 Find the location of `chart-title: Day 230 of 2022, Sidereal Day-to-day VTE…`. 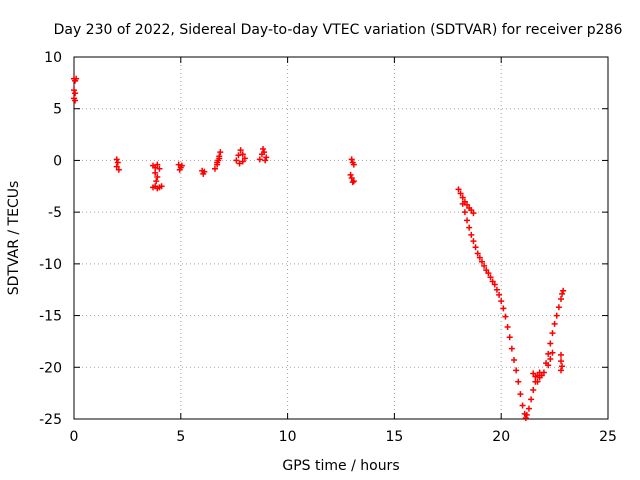

chart-title: Day 230 of 2022, Sidereal Day-to-day VTE… is located at coordinates (338, 30).